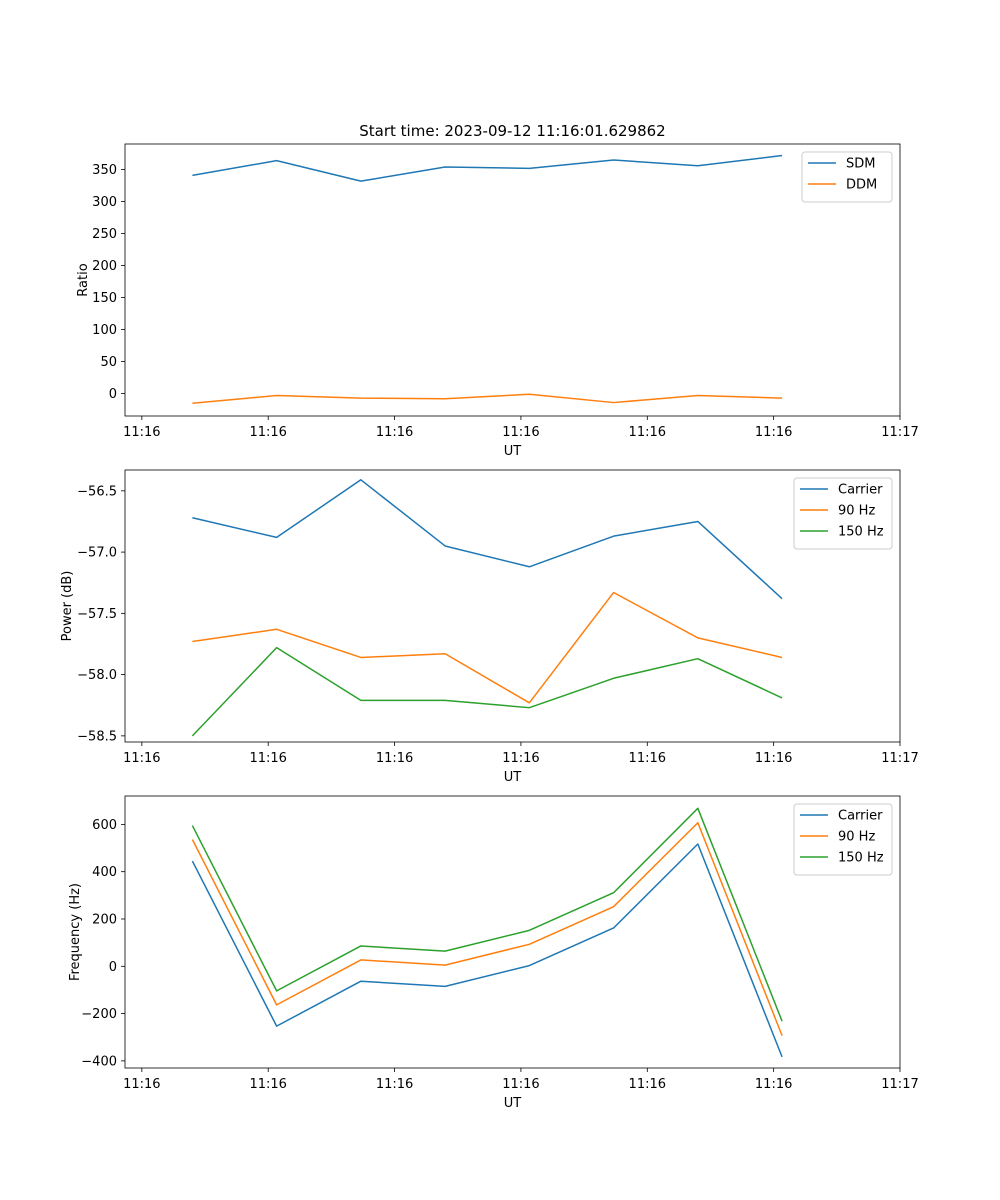  Describe the element at coordinates (860, 164) in the screenshot. I see `legend-label: SDM` at that location.